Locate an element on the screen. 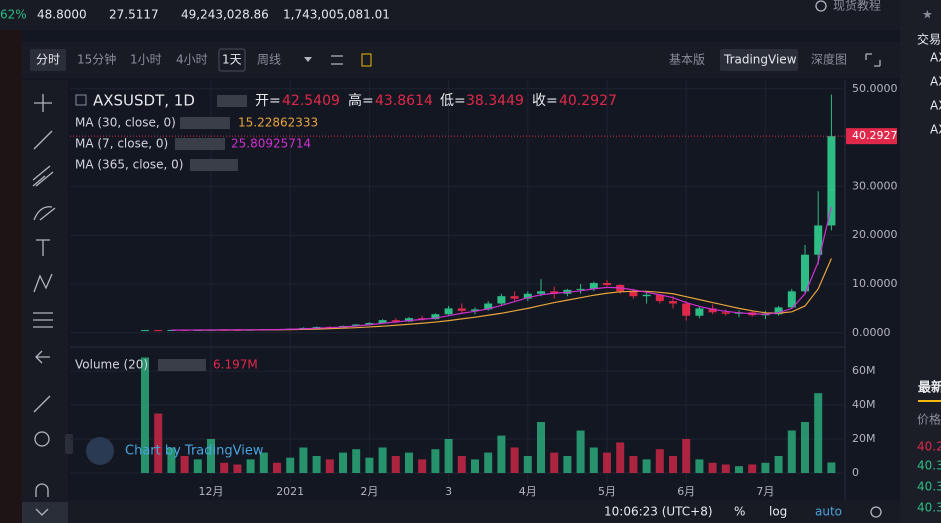  interval: 15分钟 is located at coordinates (96, 59).